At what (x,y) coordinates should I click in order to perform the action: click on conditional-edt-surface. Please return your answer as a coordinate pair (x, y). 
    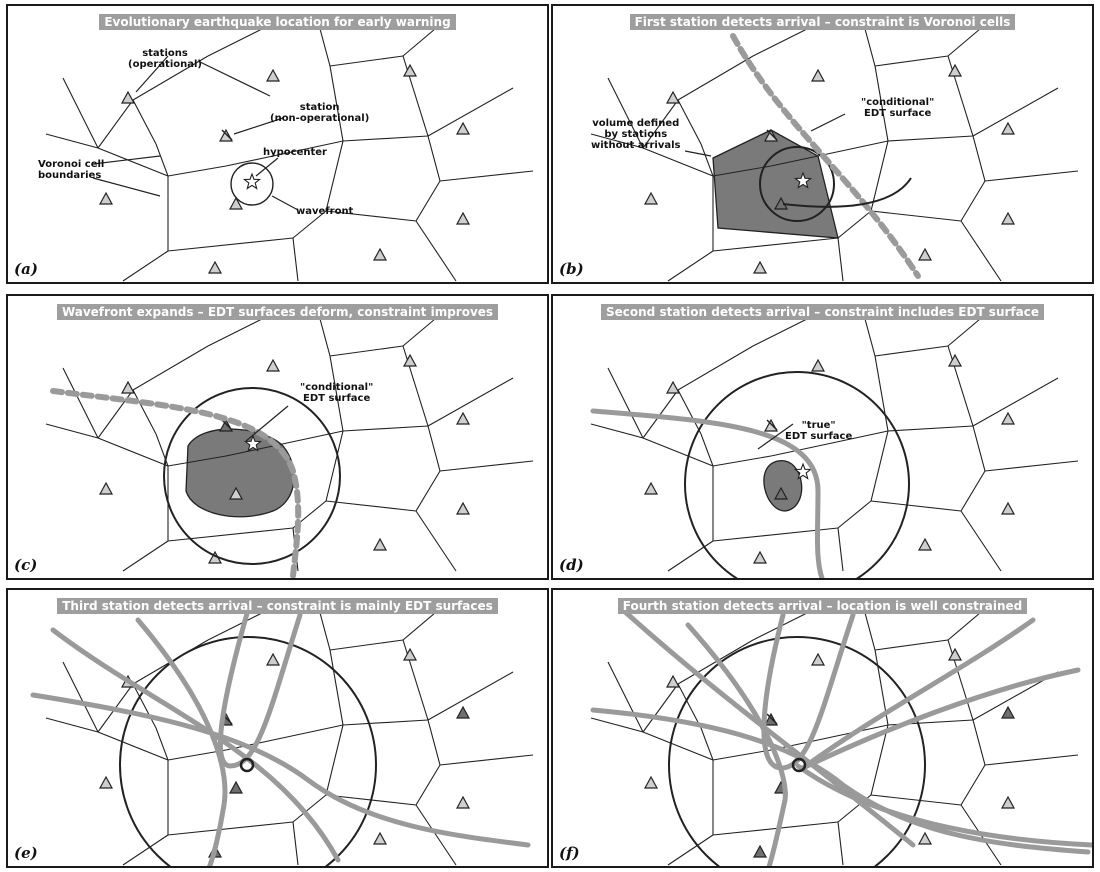
    Looking at the image, I should click on (176, 483).